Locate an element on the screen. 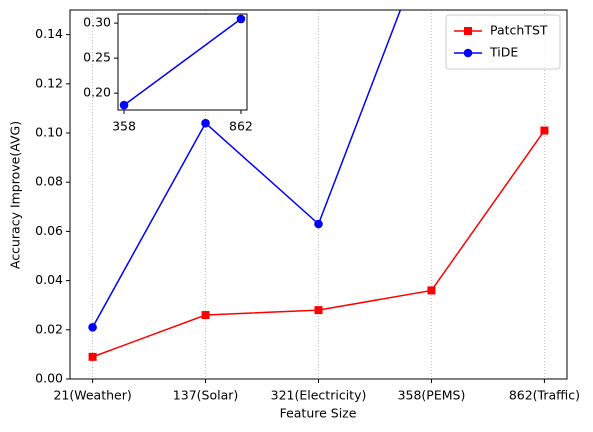 The width and height of the screenshot is (593, 432). y-tick-label: 0.06 is located at coordinates (49, 230).